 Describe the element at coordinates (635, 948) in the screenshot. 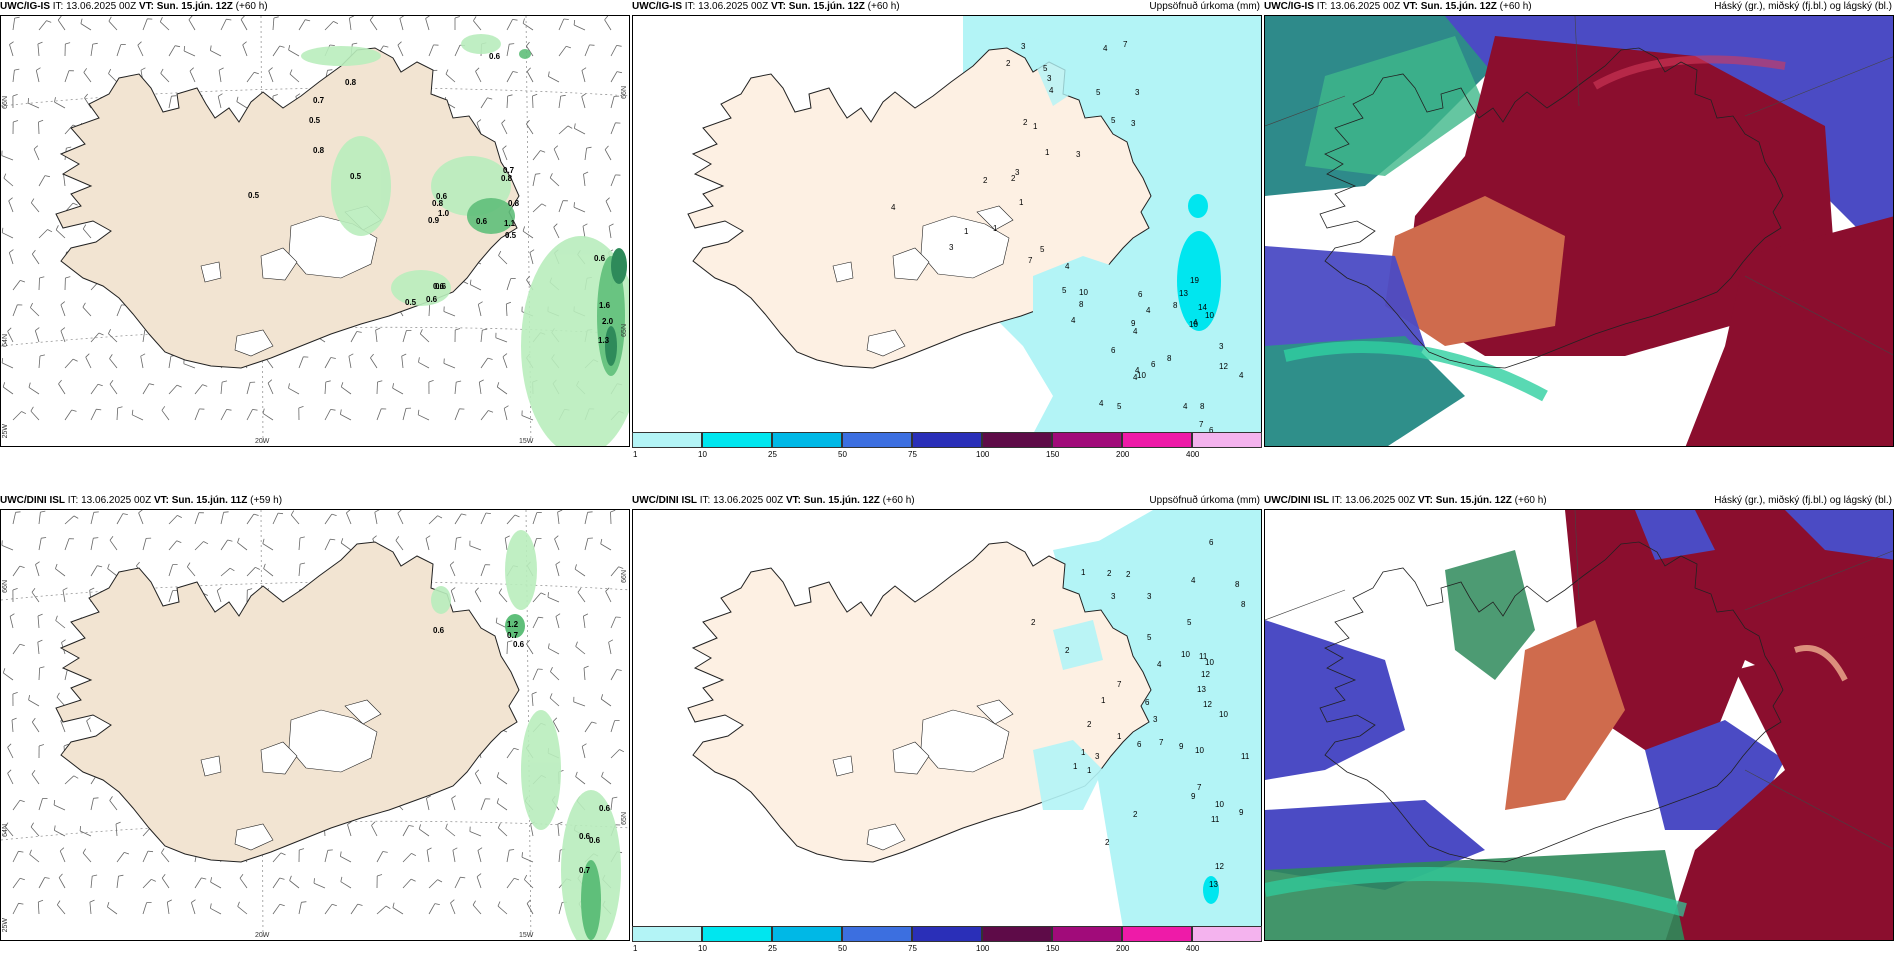

I see `colorbar-tick: 1` at that location.